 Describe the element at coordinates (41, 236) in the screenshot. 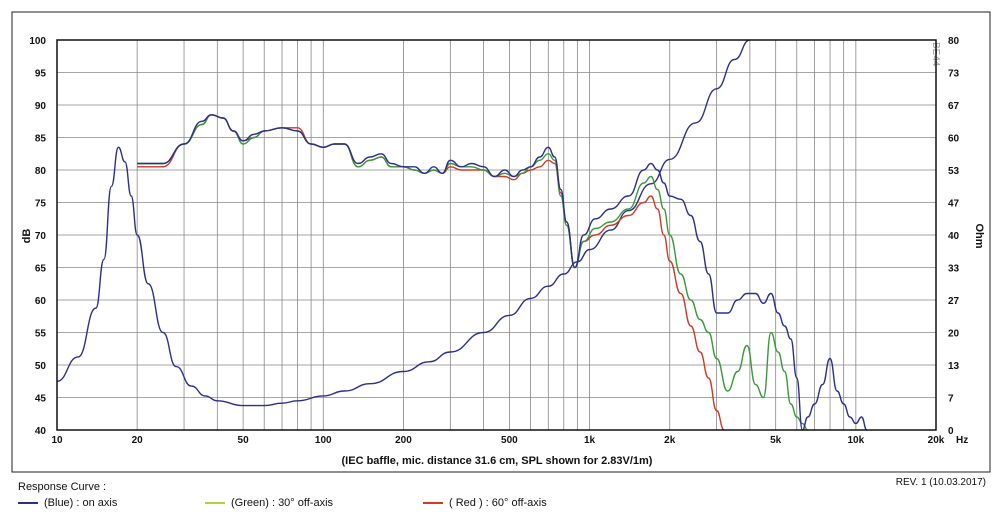

I see `y-tick-label: 70` at that location.